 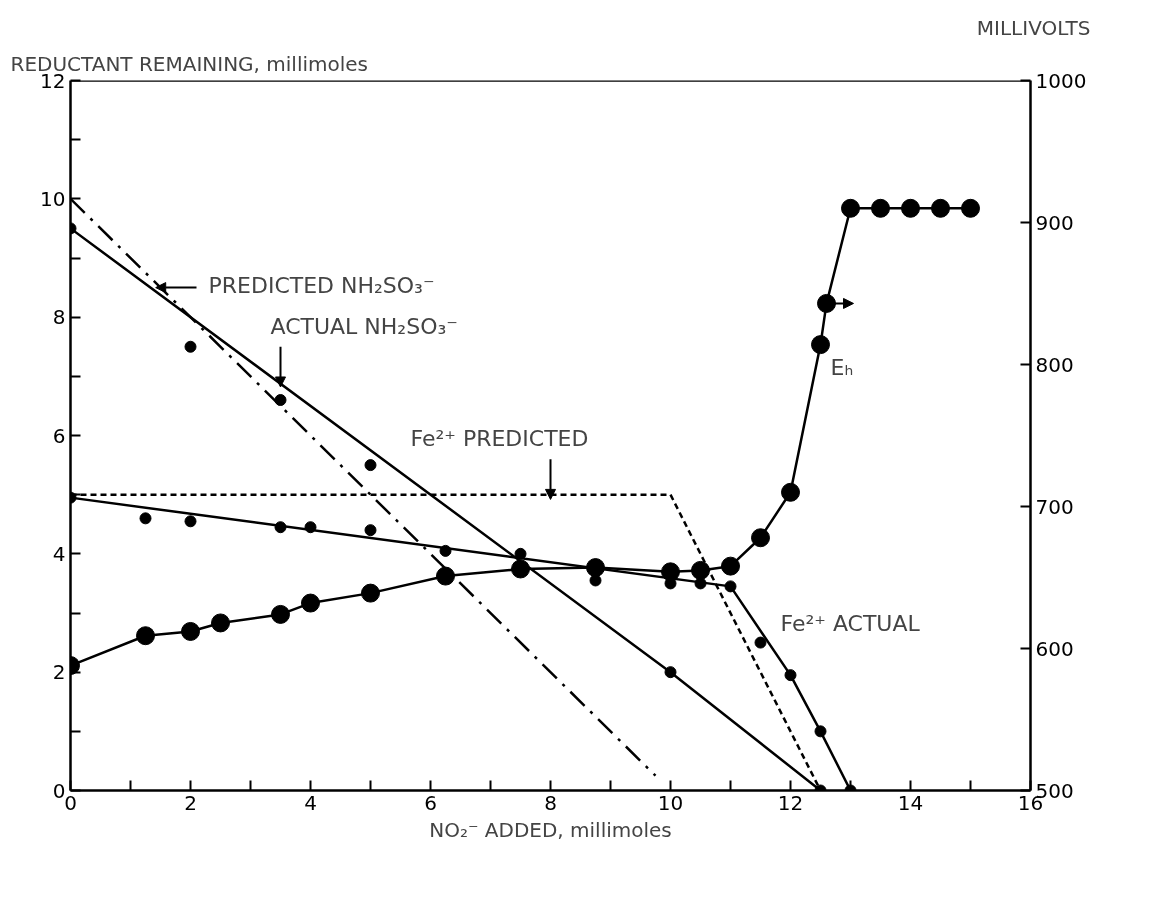 What do you see at coordinates (1054, 506) in the screenshot?
I see `y2-tick-label: 700` at bounding box center [1054, 506].